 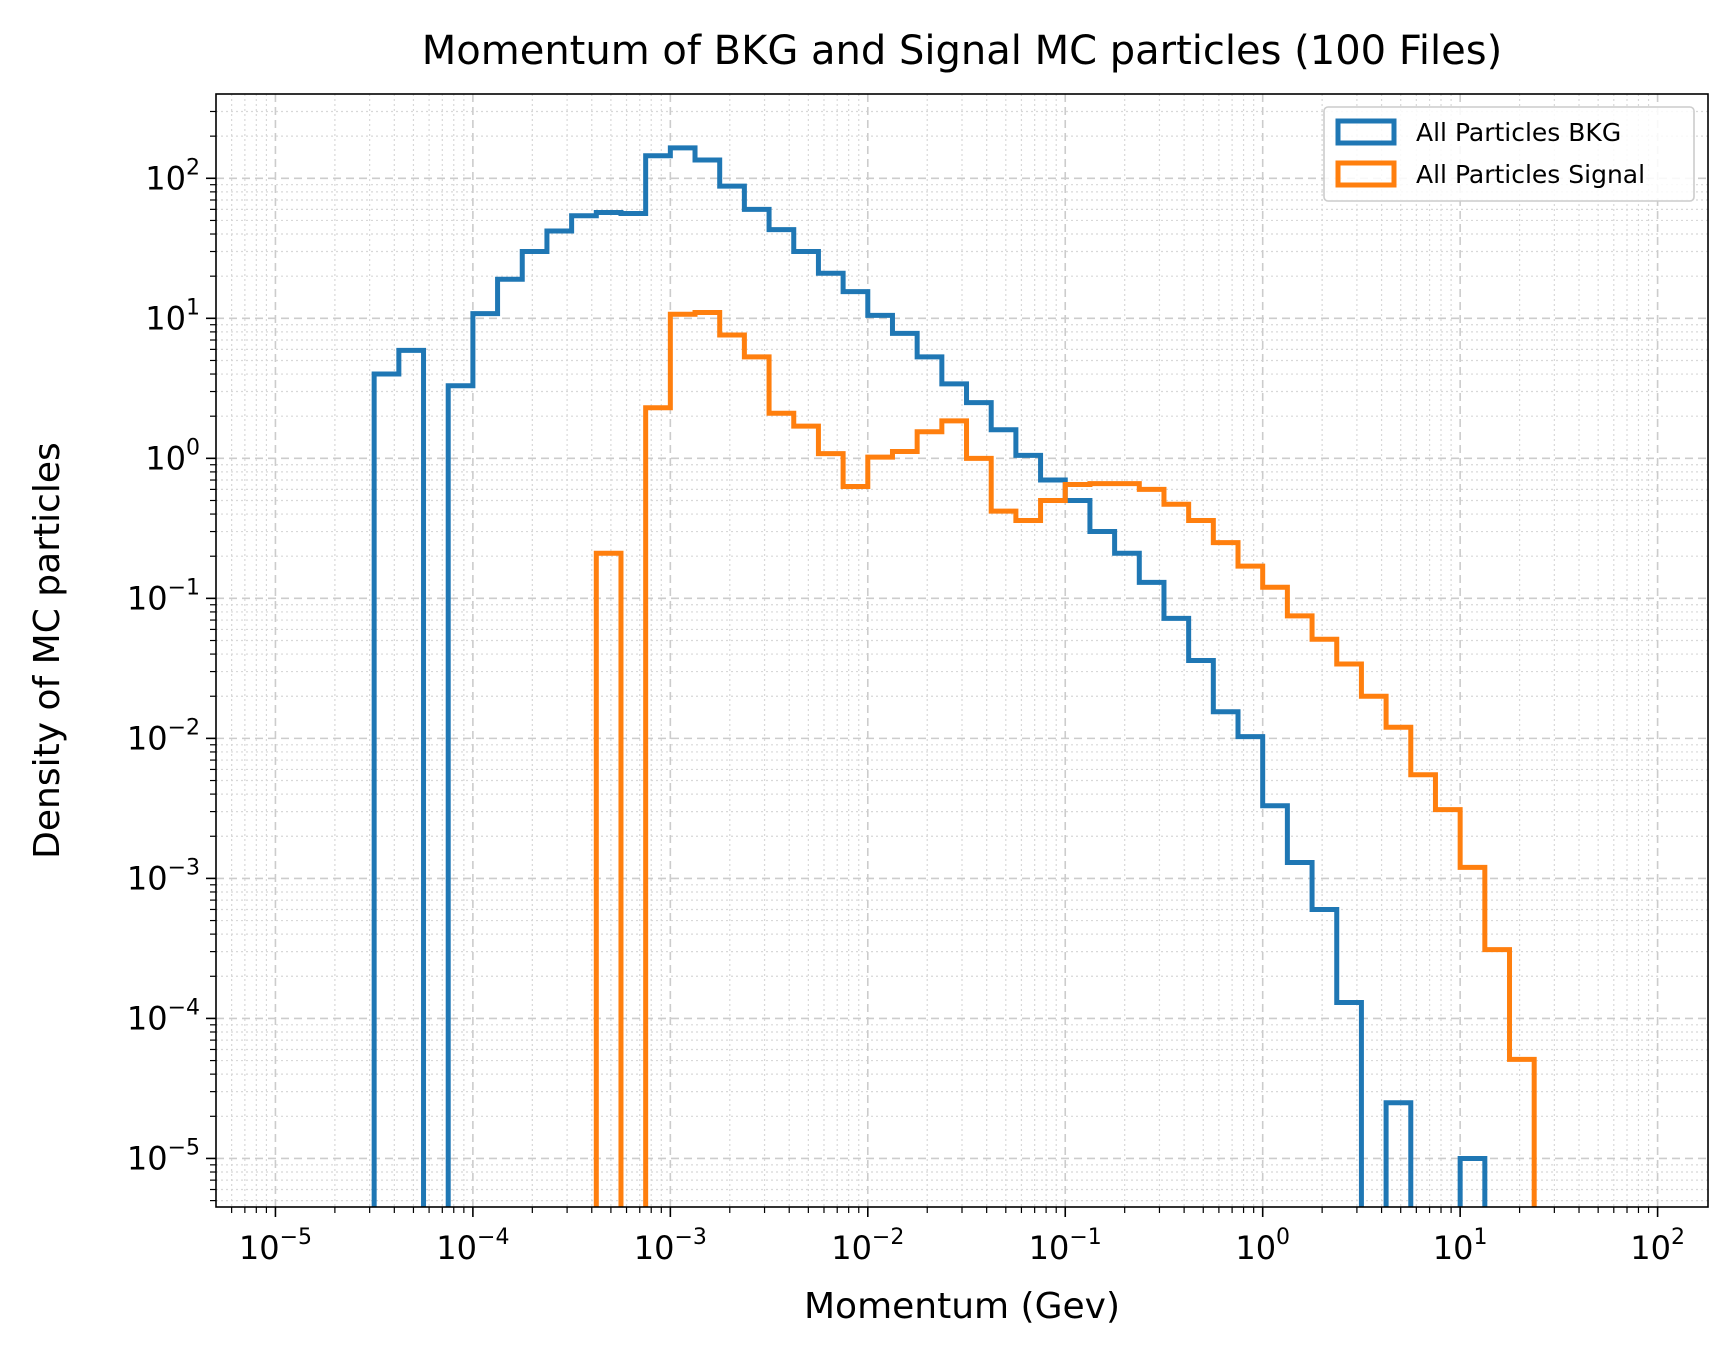 I want to click on y-tick-label: 10⁻⁴, so click(x=163, y=1016).